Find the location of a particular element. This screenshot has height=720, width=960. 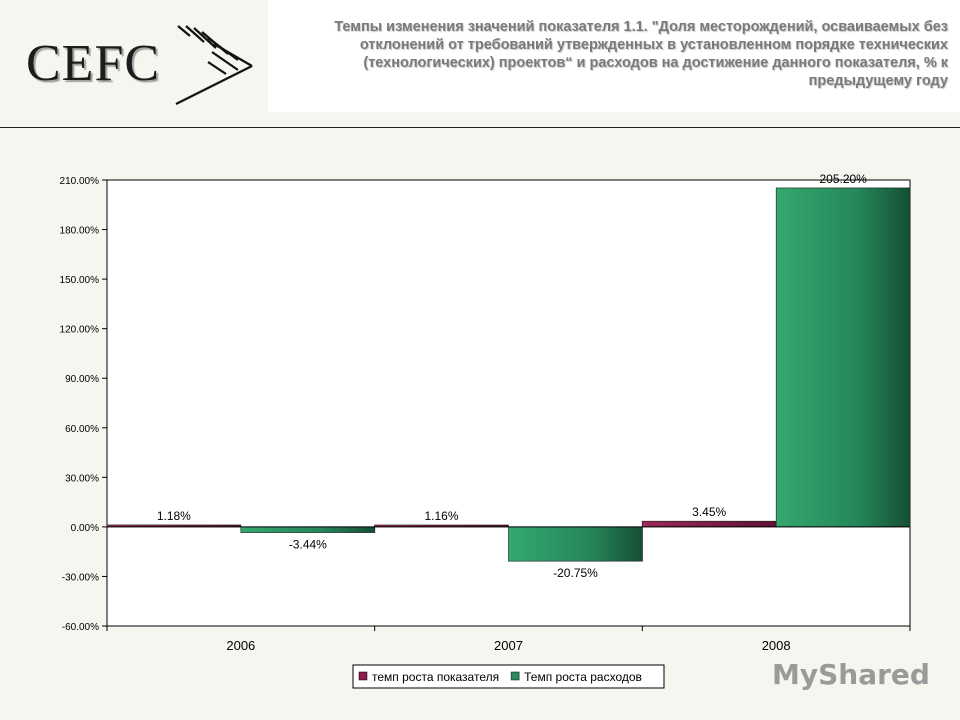

legend: темп роста показателя Темп роста расходов is located at coordinates (508, 676).